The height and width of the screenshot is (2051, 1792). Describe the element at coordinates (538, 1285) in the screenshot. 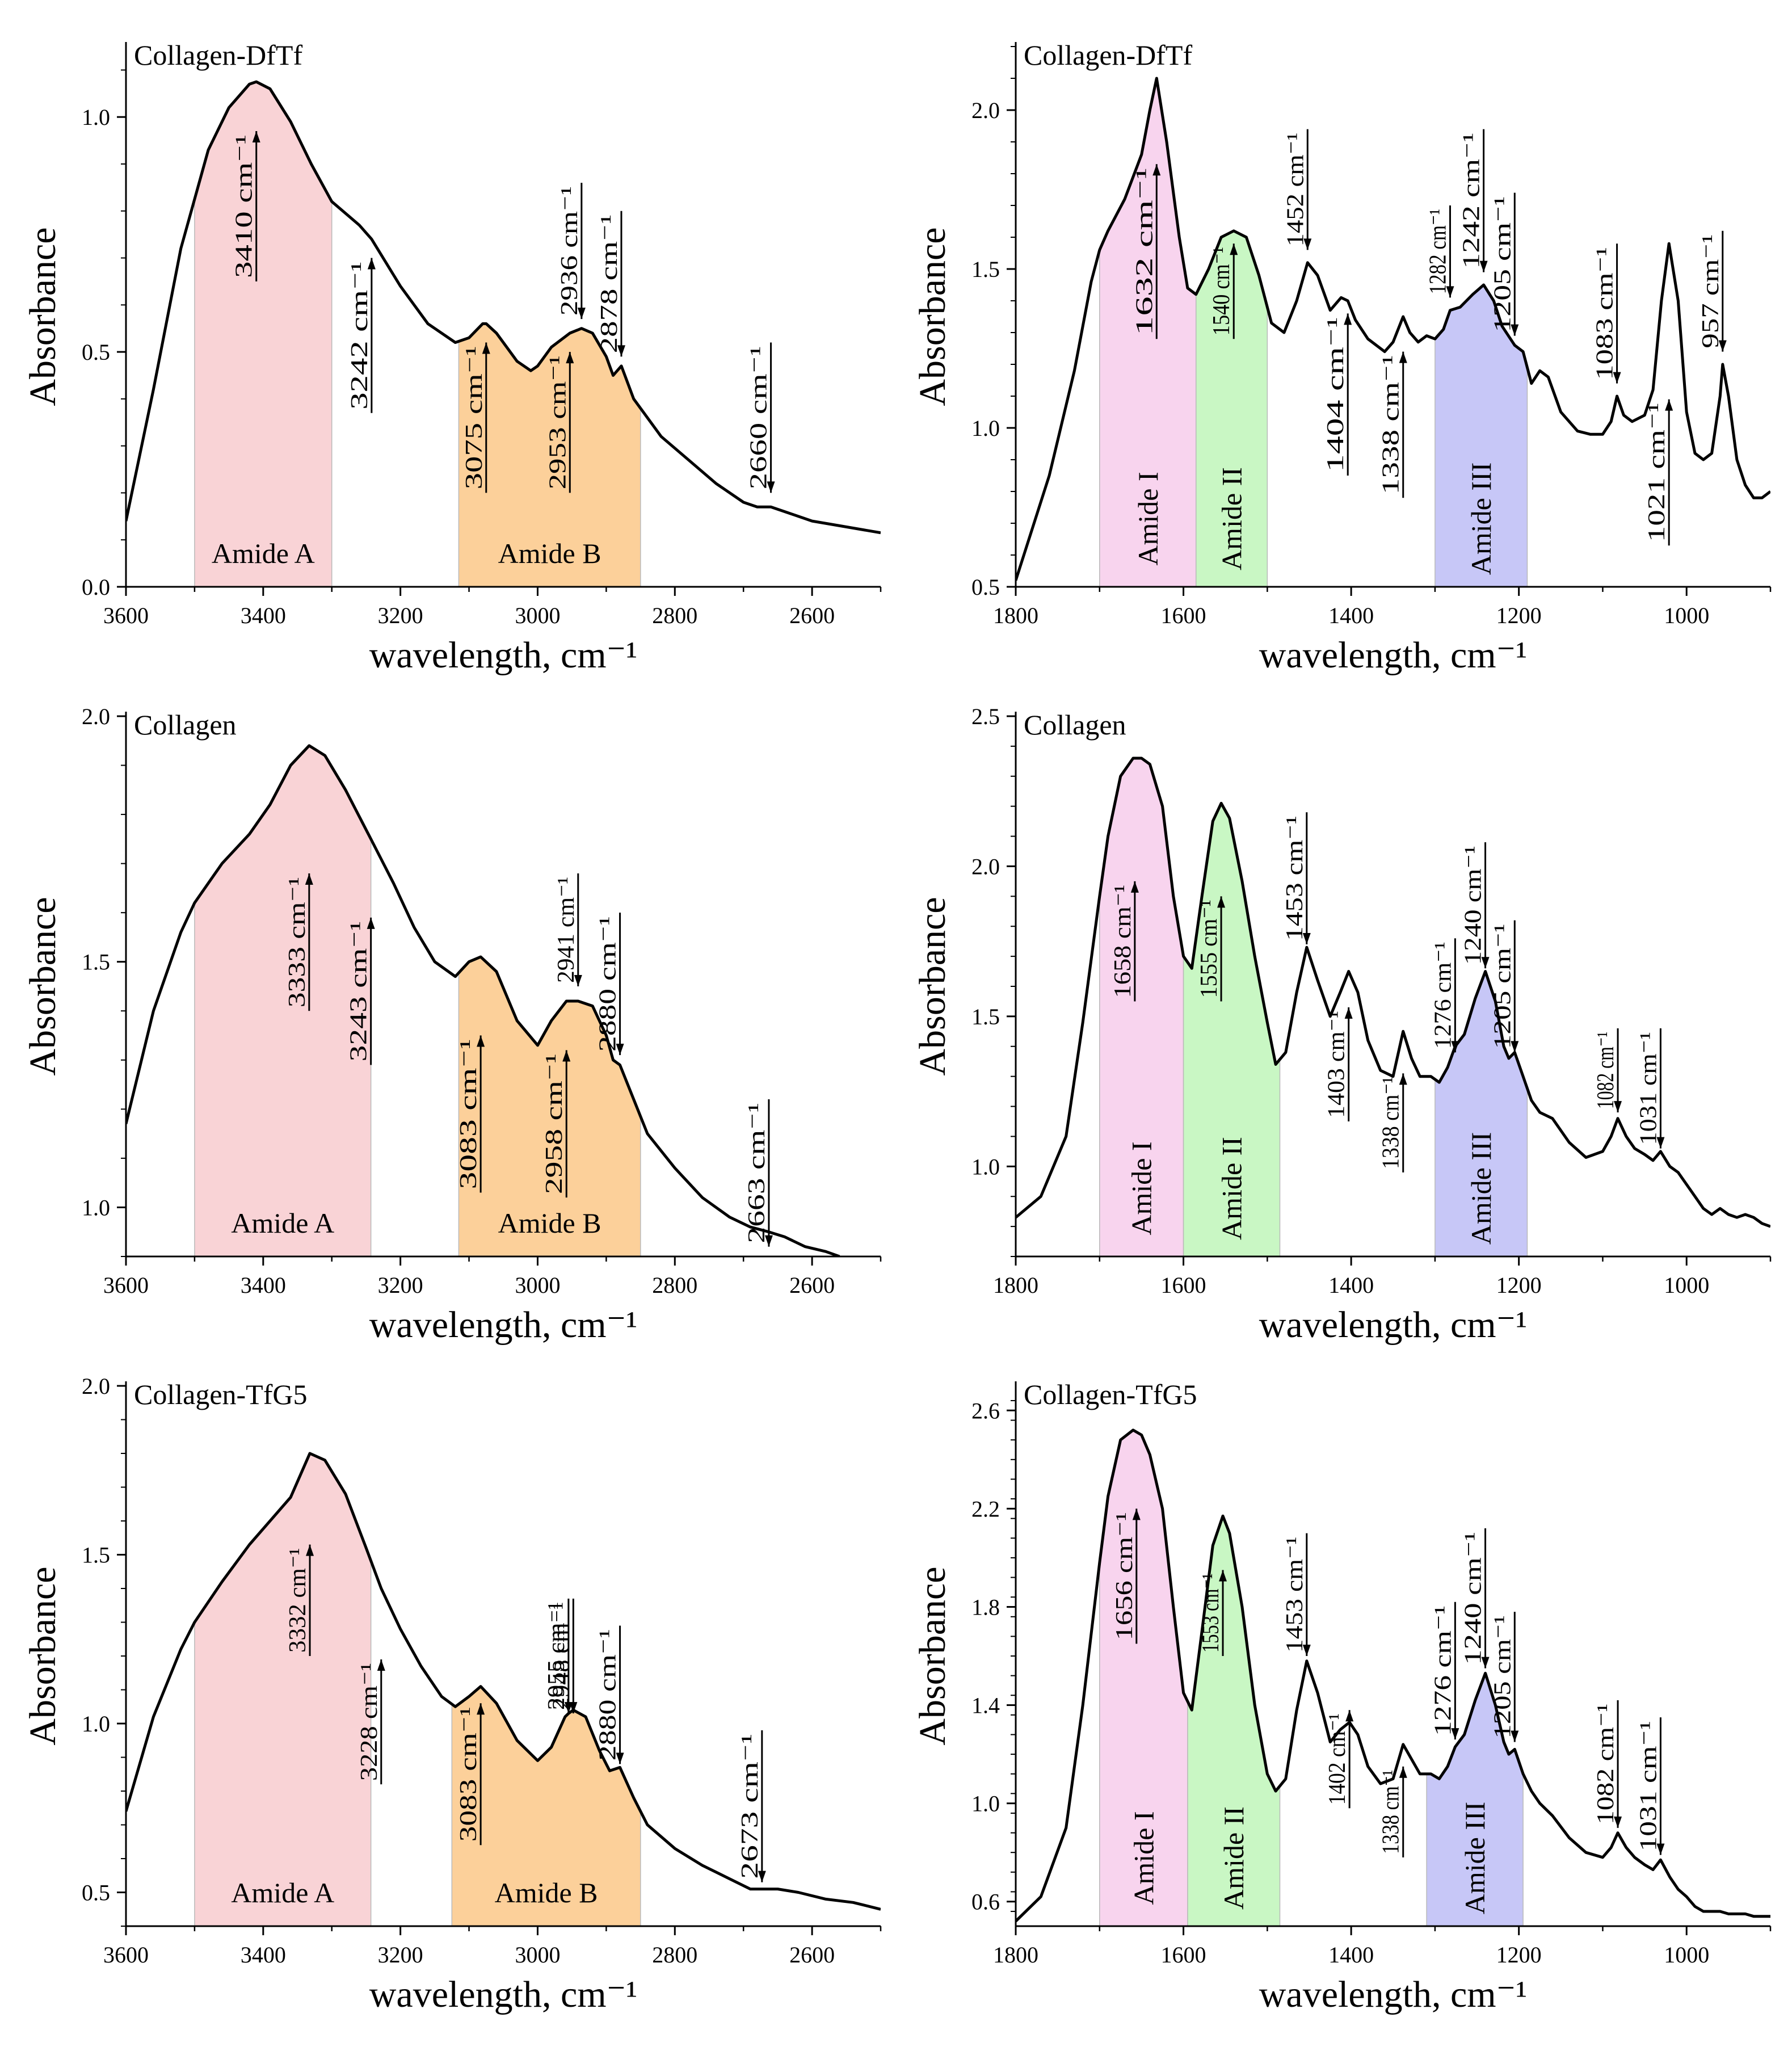

I see `x-tick-label: 3000` at that location.